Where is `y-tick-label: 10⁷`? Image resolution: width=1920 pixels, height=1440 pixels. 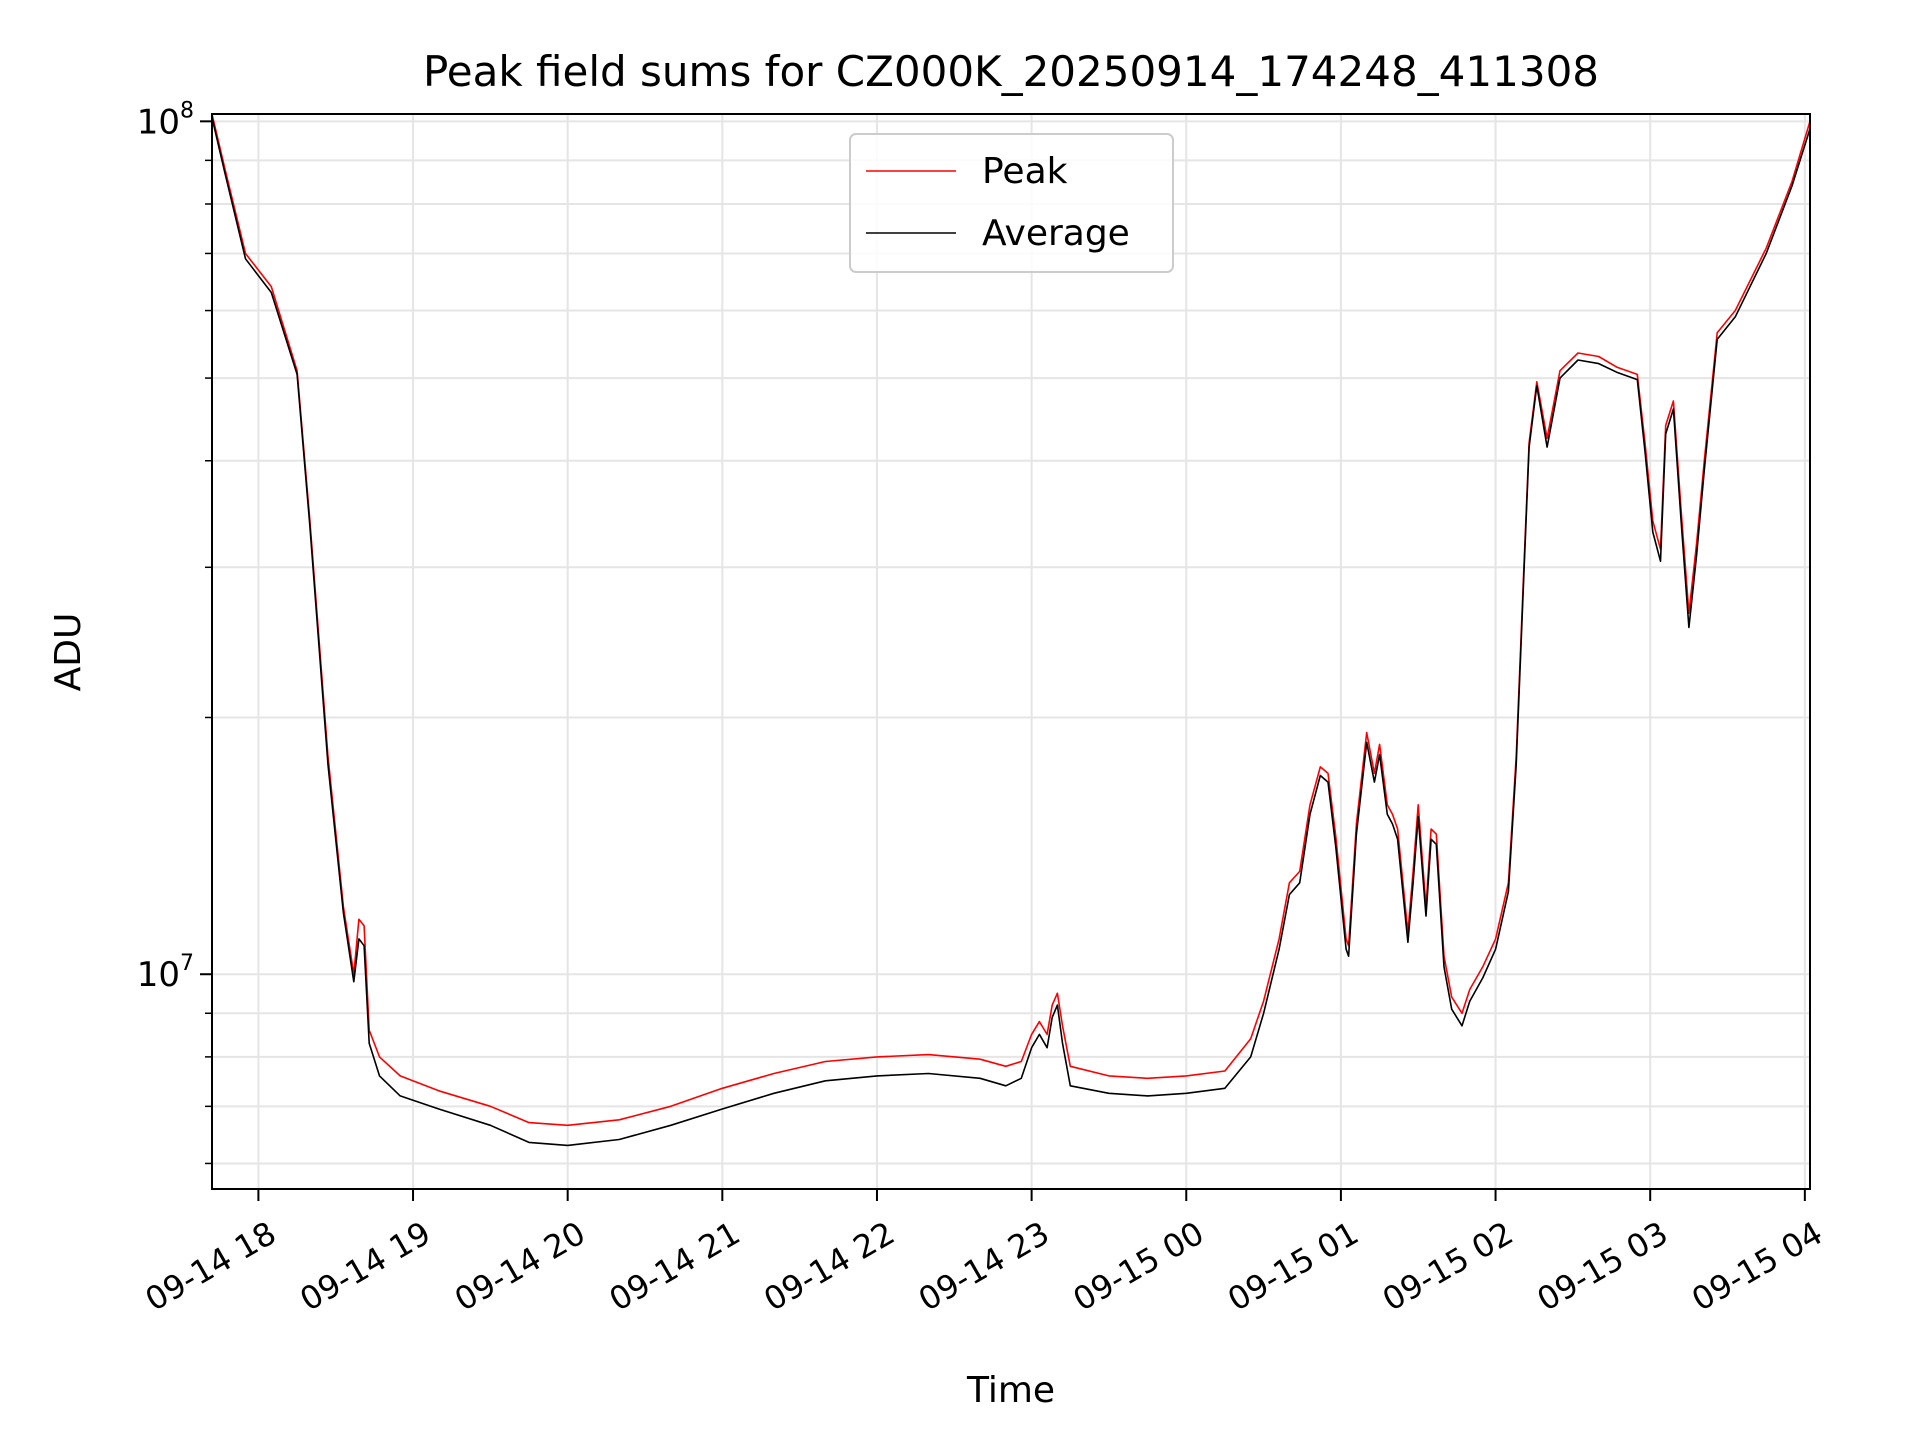 y-tick-label: 10⁷ is located at coordinates (165, 973).